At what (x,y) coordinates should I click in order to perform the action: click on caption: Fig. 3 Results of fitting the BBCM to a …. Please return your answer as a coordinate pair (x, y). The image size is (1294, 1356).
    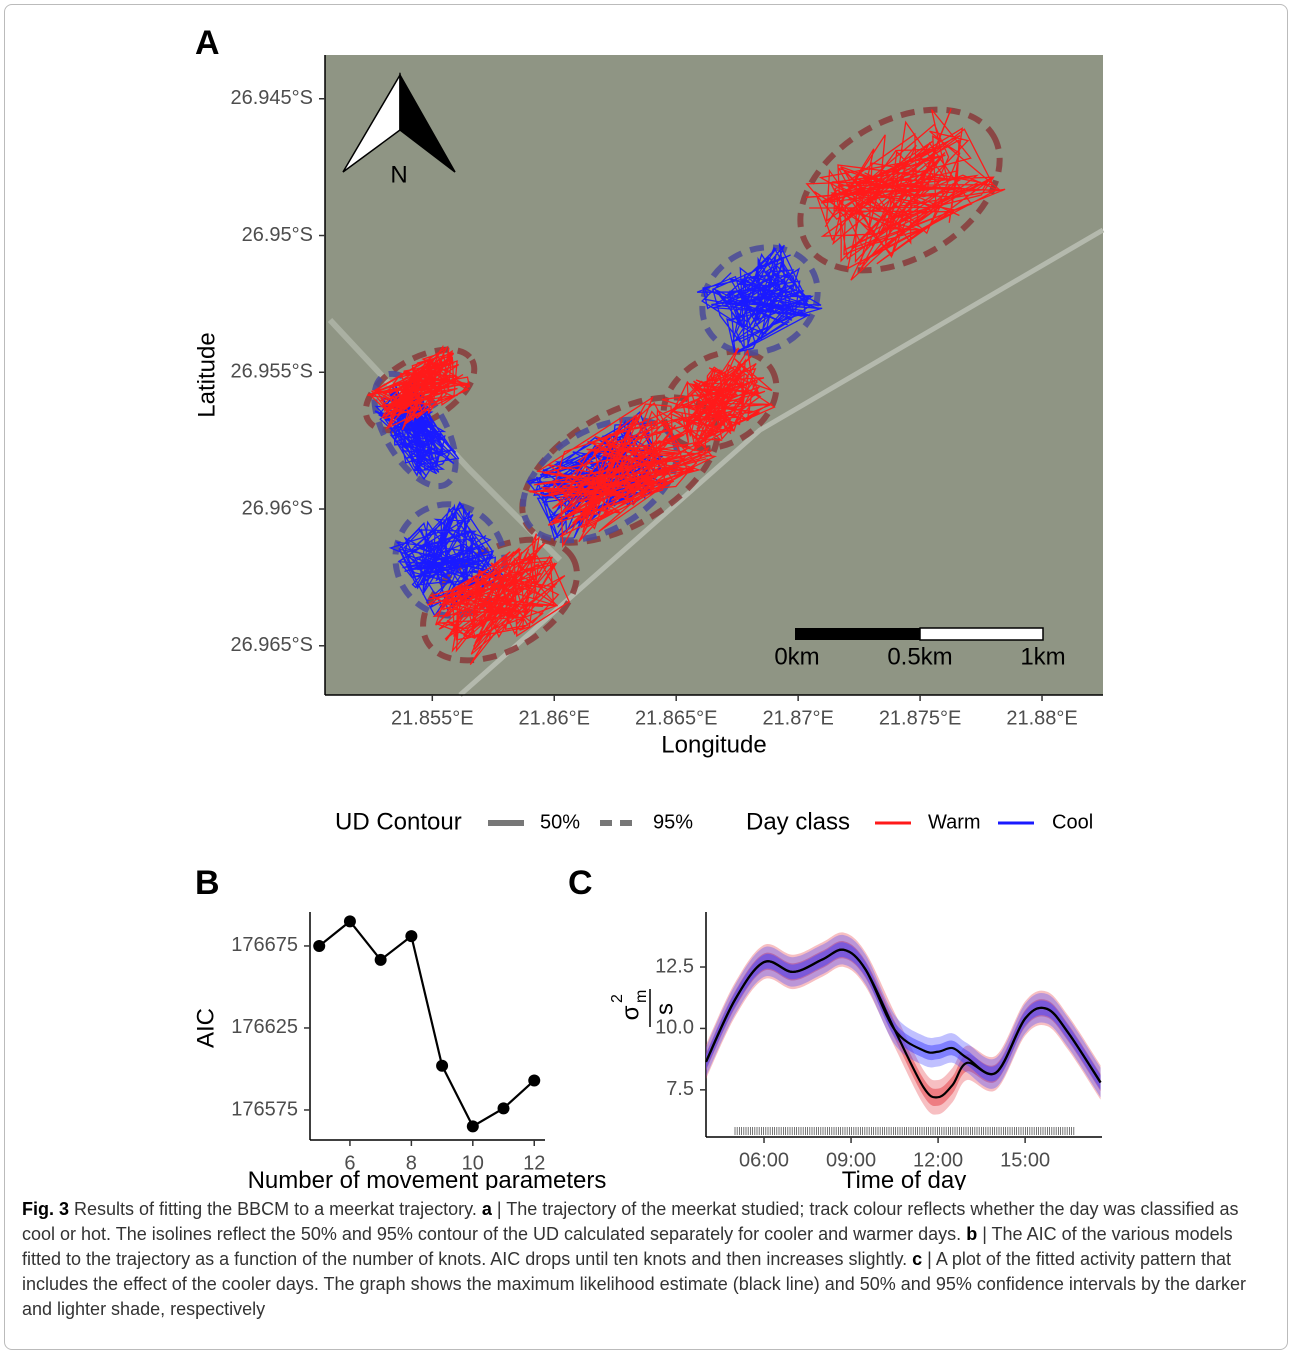
    Looking at the image, I should click on (644, 1259).